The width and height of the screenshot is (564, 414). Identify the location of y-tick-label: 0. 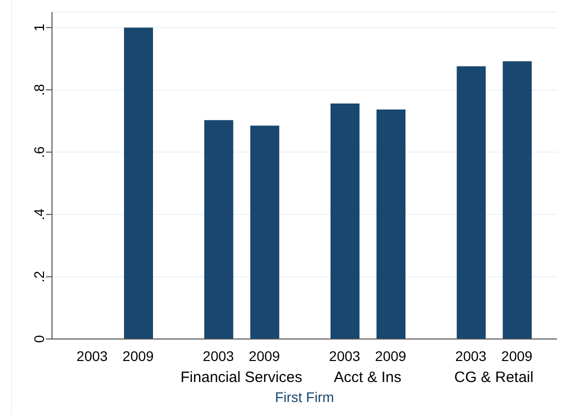
(39, 338).